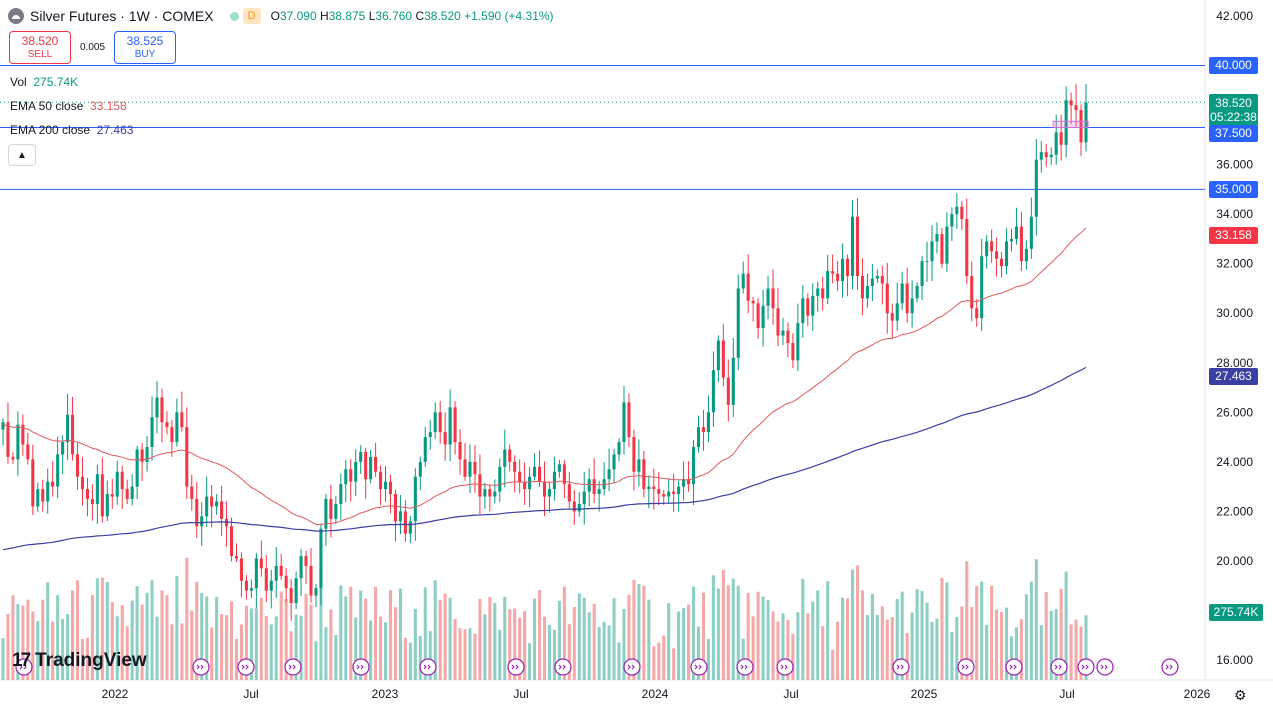 This screenshot has width=1273, height=710. Describe the element at coordinates (1240, 695) in the screenshot. I see `gear-icon: ⚙` at that location.